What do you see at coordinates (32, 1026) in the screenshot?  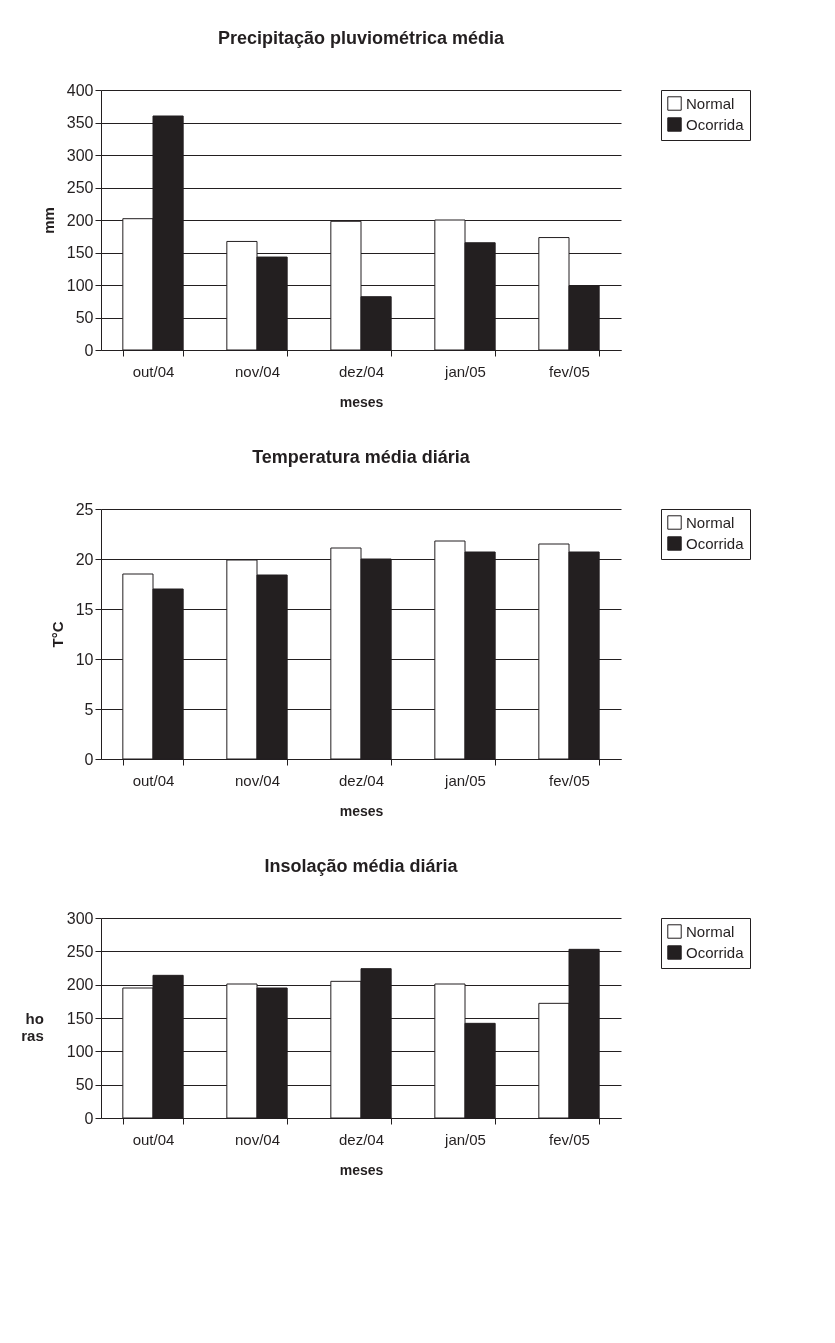 I see `y-axis-title: ho ras` at bounding box center [32, 1026].